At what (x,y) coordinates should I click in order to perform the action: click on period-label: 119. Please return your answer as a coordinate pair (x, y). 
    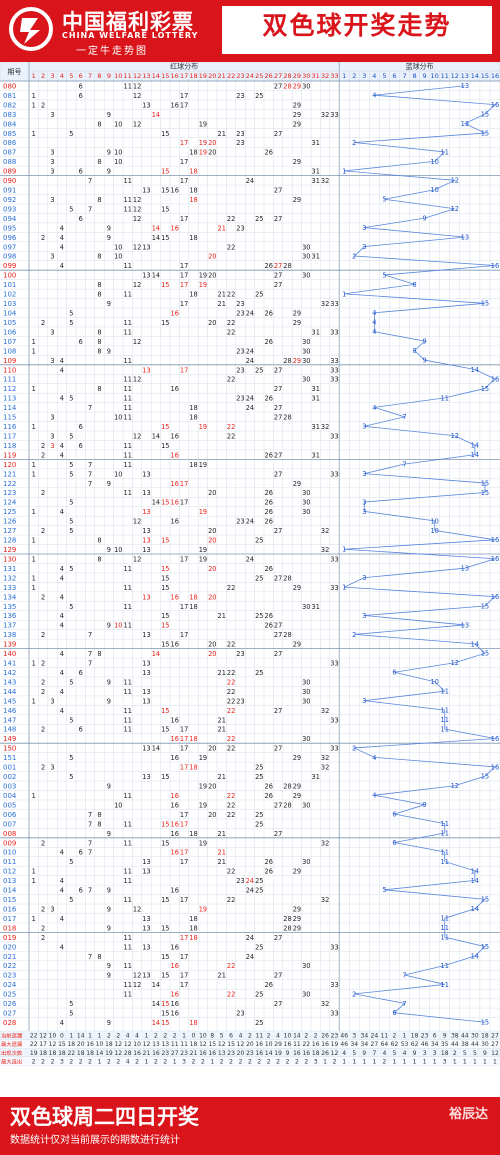
    Looking at the image, I should click on (9, 455).